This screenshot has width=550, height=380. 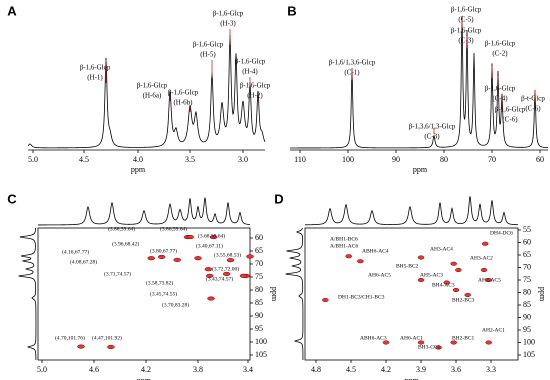 I want to click on x-tick-label: 4.0, so click(x=138, y=159).